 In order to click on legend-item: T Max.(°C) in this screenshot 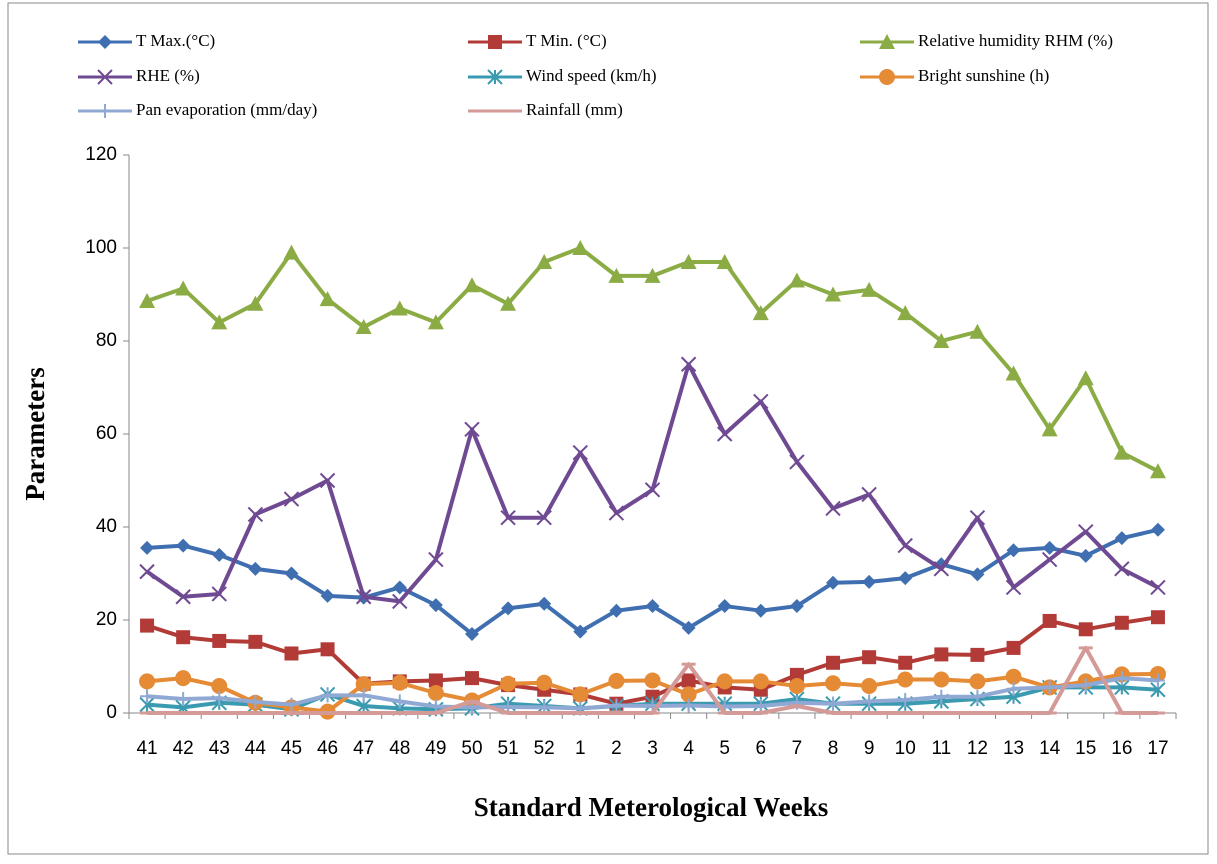, I will do `click(146, 40)`.